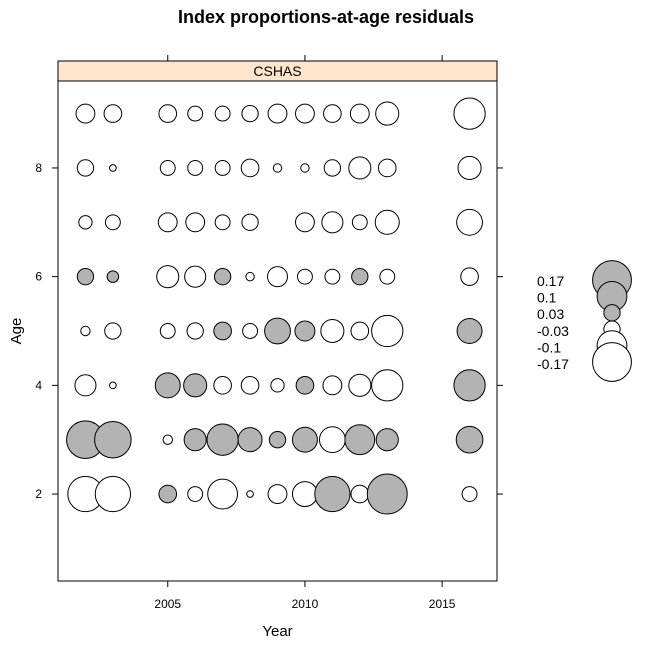 The image size is (653, 653). What do you see at coordinates (553, 364) in the screenshot?
I see `legend-label: -0.17` at bounding box center [553, 364].